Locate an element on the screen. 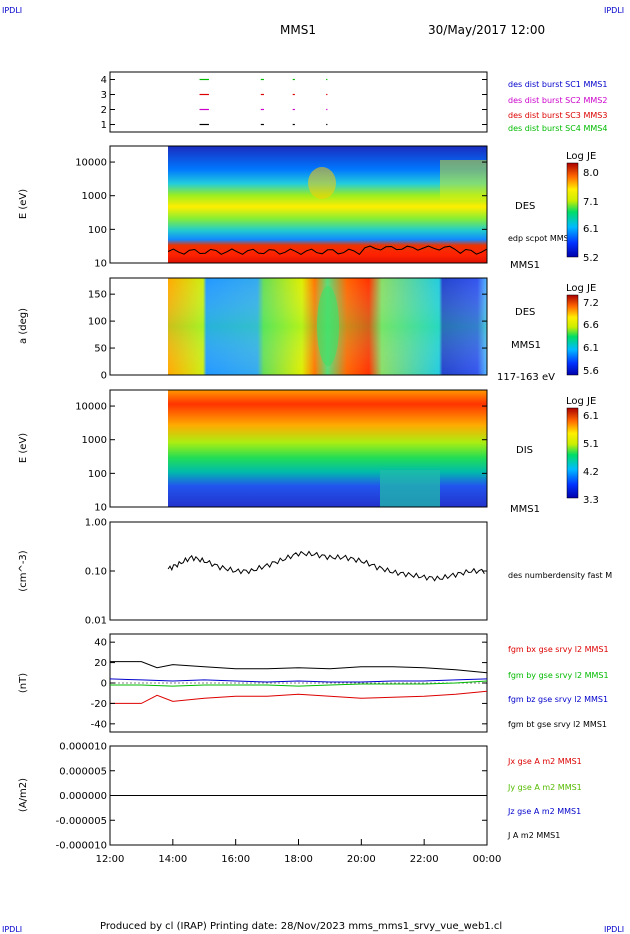 This screenshot has height=934, width=630. dis-energy-side-label: DIS is located at coordinates (524, 450).